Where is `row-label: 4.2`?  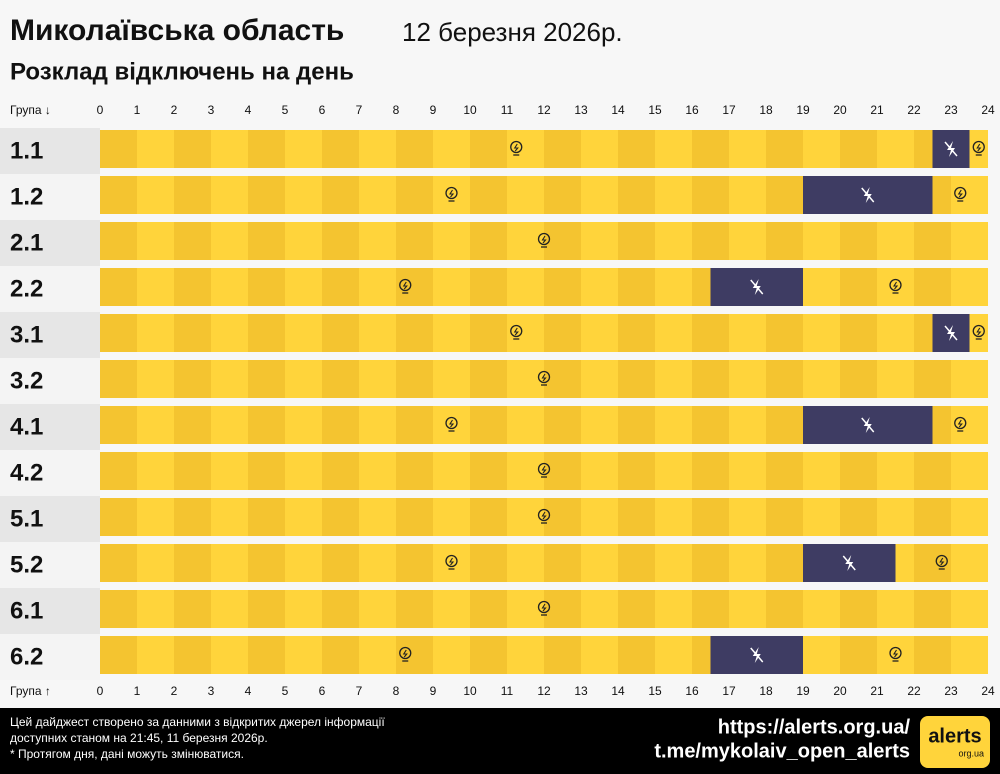 row-label: 4.2 is located at coordinates (26, 472).